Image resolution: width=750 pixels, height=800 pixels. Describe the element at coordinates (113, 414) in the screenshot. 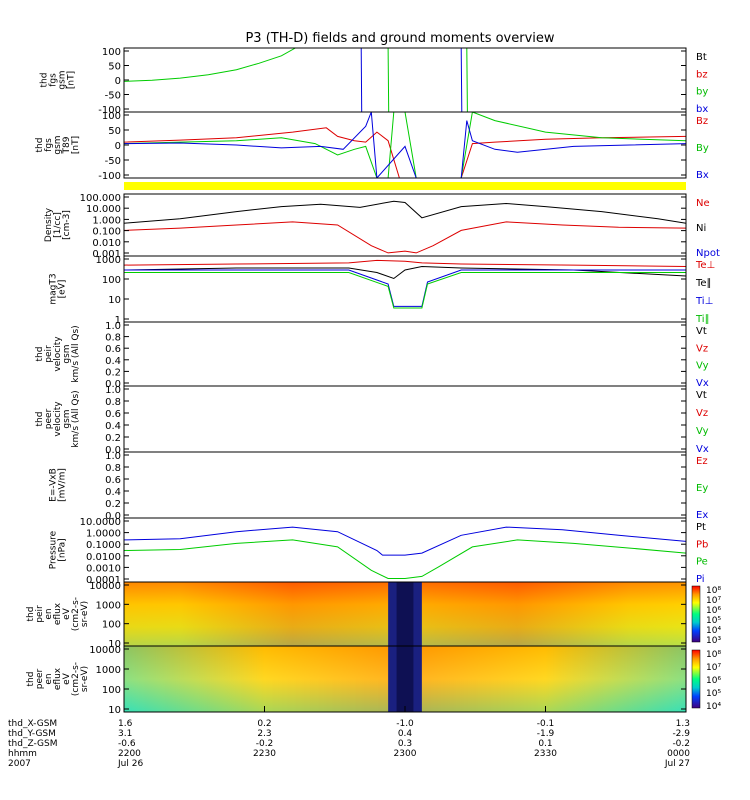

I see `y-tick-label: 0.6` at that location.